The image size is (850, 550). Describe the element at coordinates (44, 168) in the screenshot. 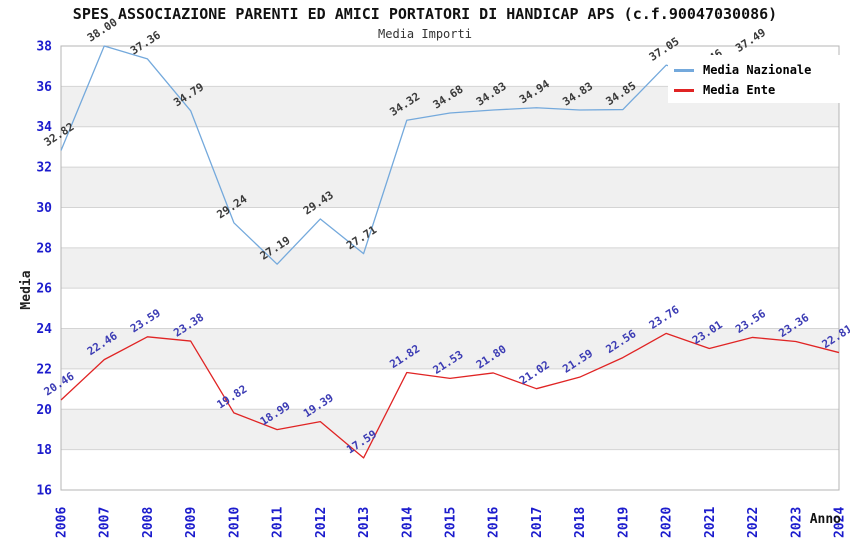

I see `y-tick-label: 32` at that location.